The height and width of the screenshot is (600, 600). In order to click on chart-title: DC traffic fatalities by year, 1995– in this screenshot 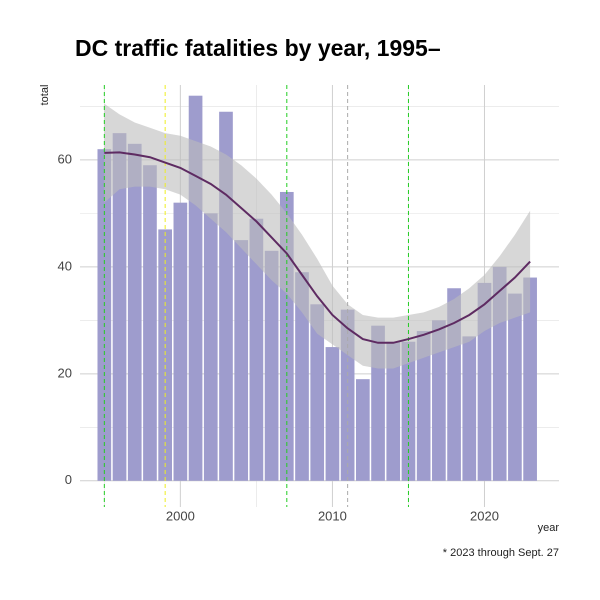, I will do `click(258, 48)`.